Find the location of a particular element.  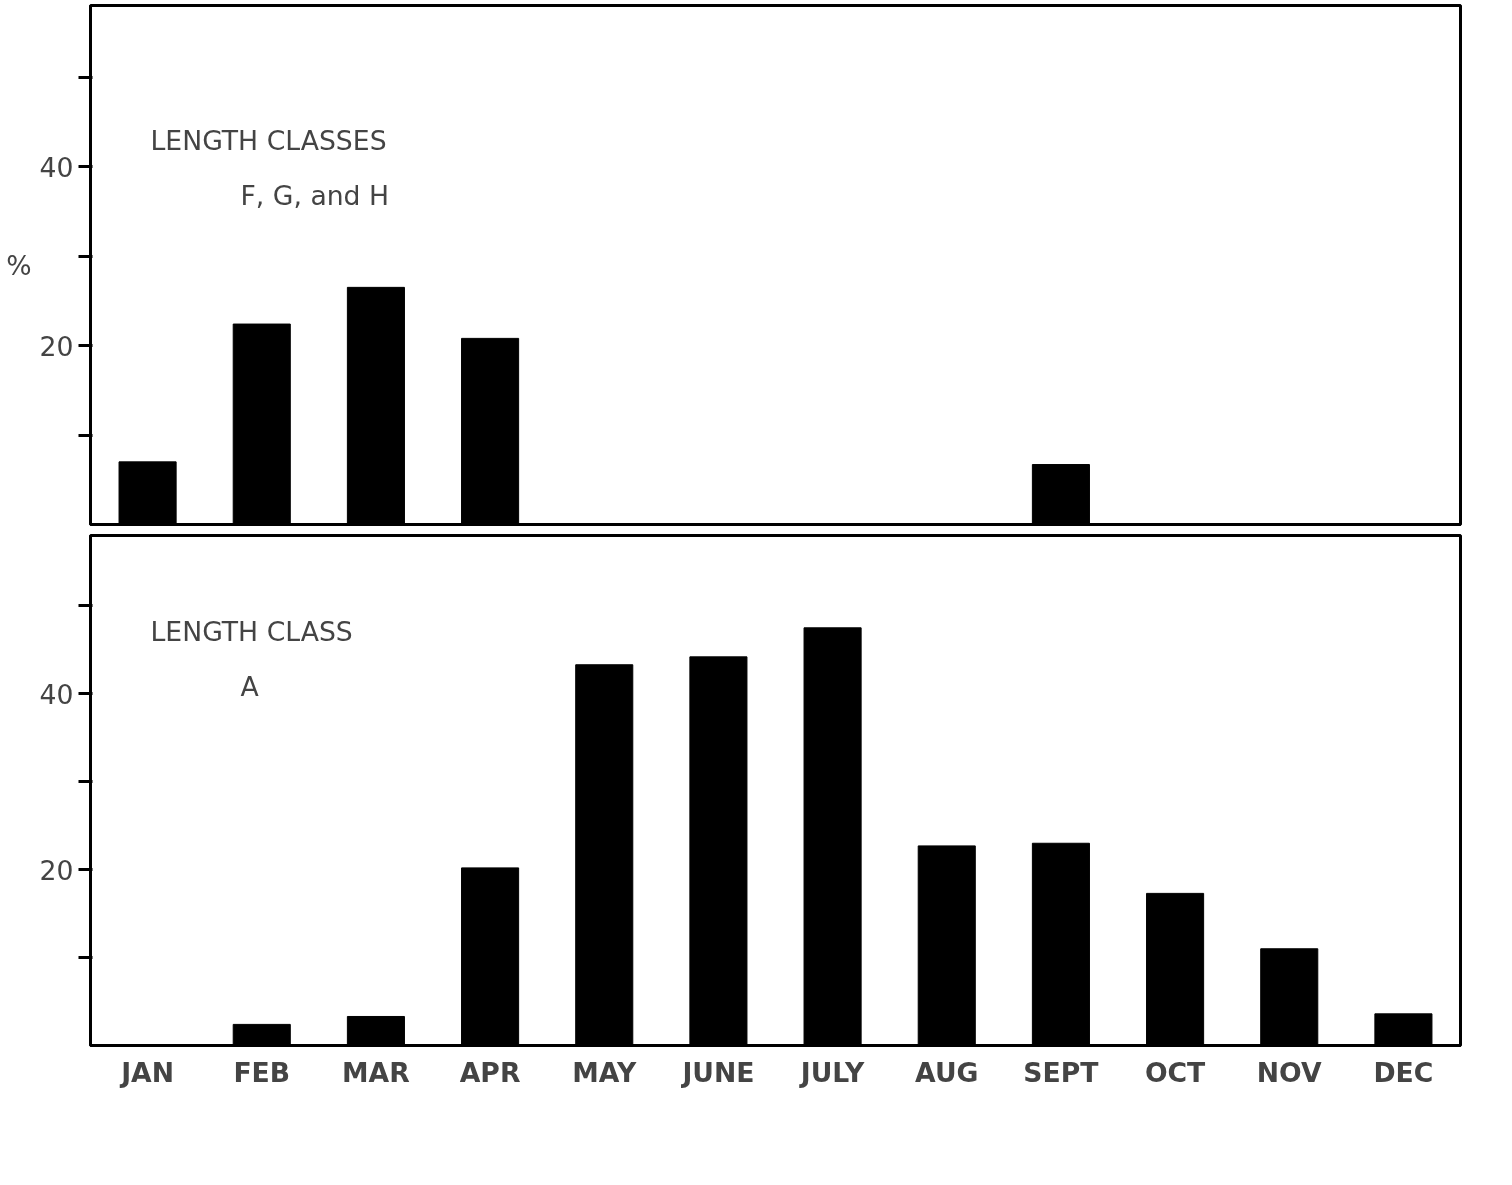

x-tick-label: MAY is located at coordinates (604, 1072).